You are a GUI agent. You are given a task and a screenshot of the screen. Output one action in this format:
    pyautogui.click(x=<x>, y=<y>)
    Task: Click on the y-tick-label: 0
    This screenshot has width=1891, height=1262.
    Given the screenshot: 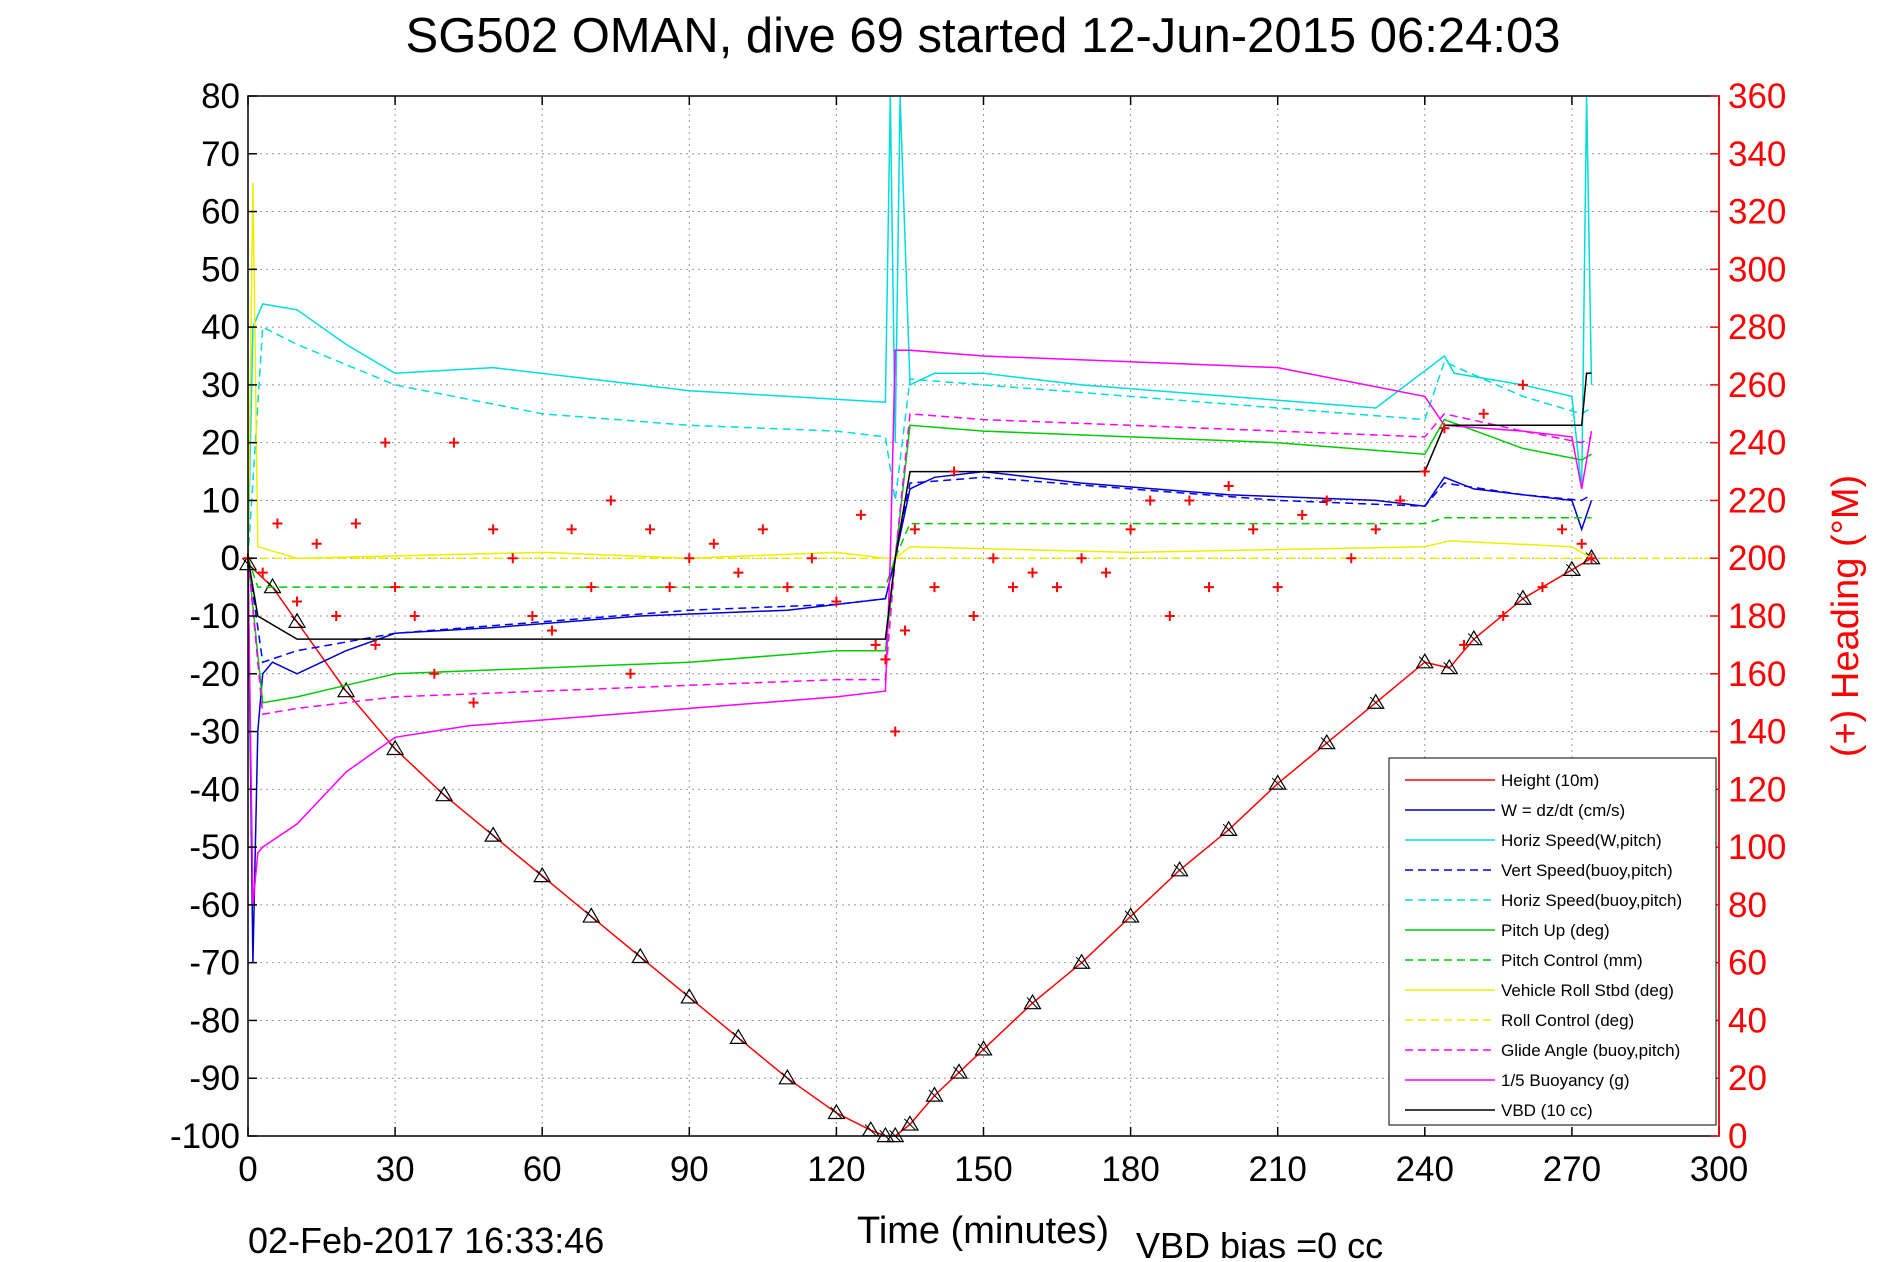 What is the action you would take?
    pyautogui.click(x=230, y=558)
    